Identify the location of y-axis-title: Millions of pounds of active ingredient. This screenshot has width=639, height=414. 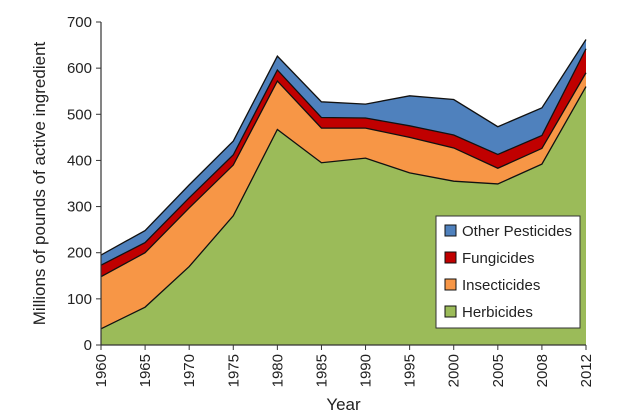
(39, 183).